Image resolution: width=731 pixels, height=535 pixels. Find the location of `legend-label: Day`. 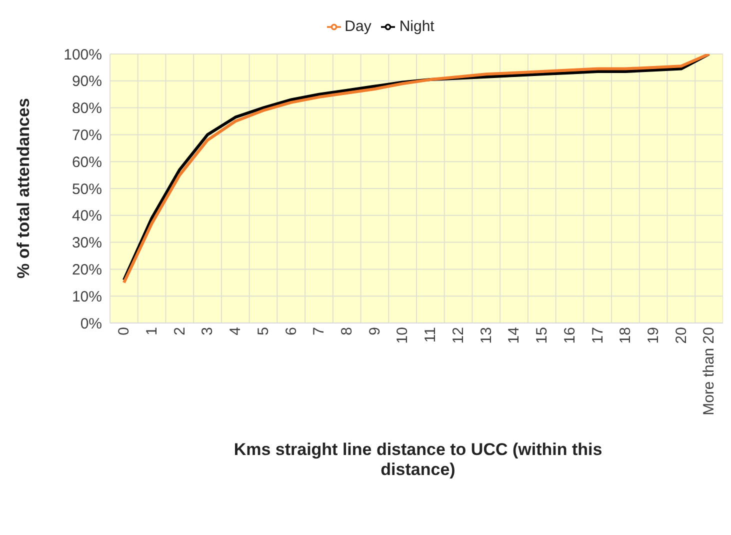

legend-label: Day is located at coordinates (358, 26).